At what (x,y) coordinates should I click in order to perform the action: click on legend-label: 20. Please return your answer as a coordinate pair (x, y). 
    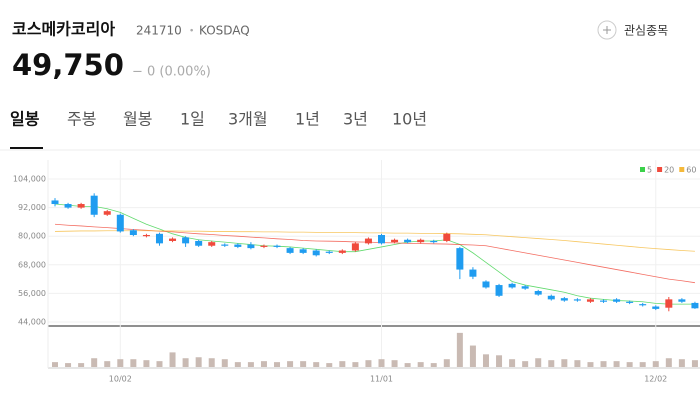
    Looking at the image, I should click on (669, 170).